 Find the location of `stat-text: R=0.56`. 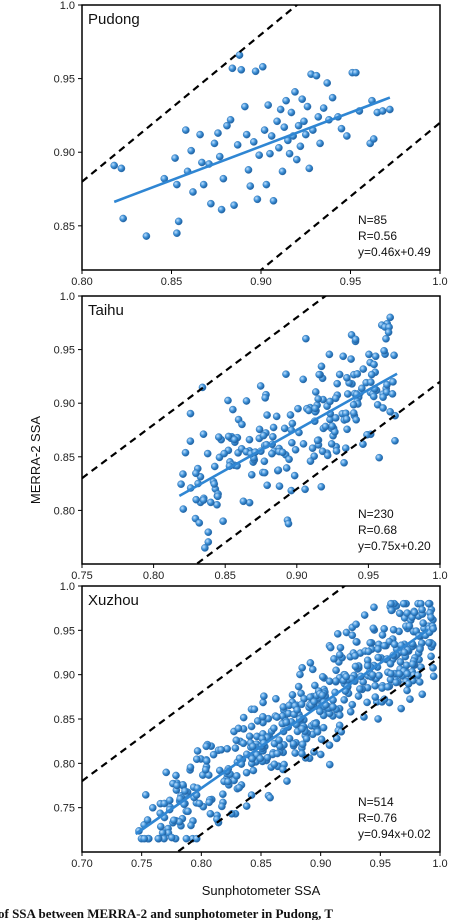

stat-text: R=0.56 is located at coordinates (377, 236).